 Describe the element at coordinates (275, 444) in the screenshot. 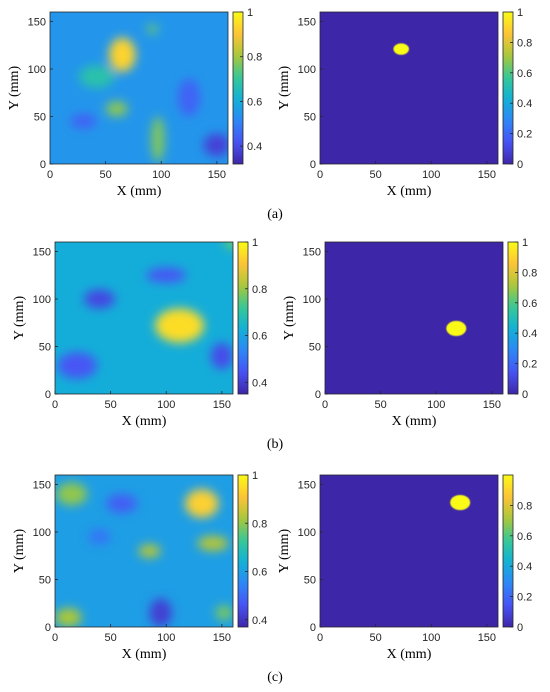

I see `caption-b: (b)` at that location.